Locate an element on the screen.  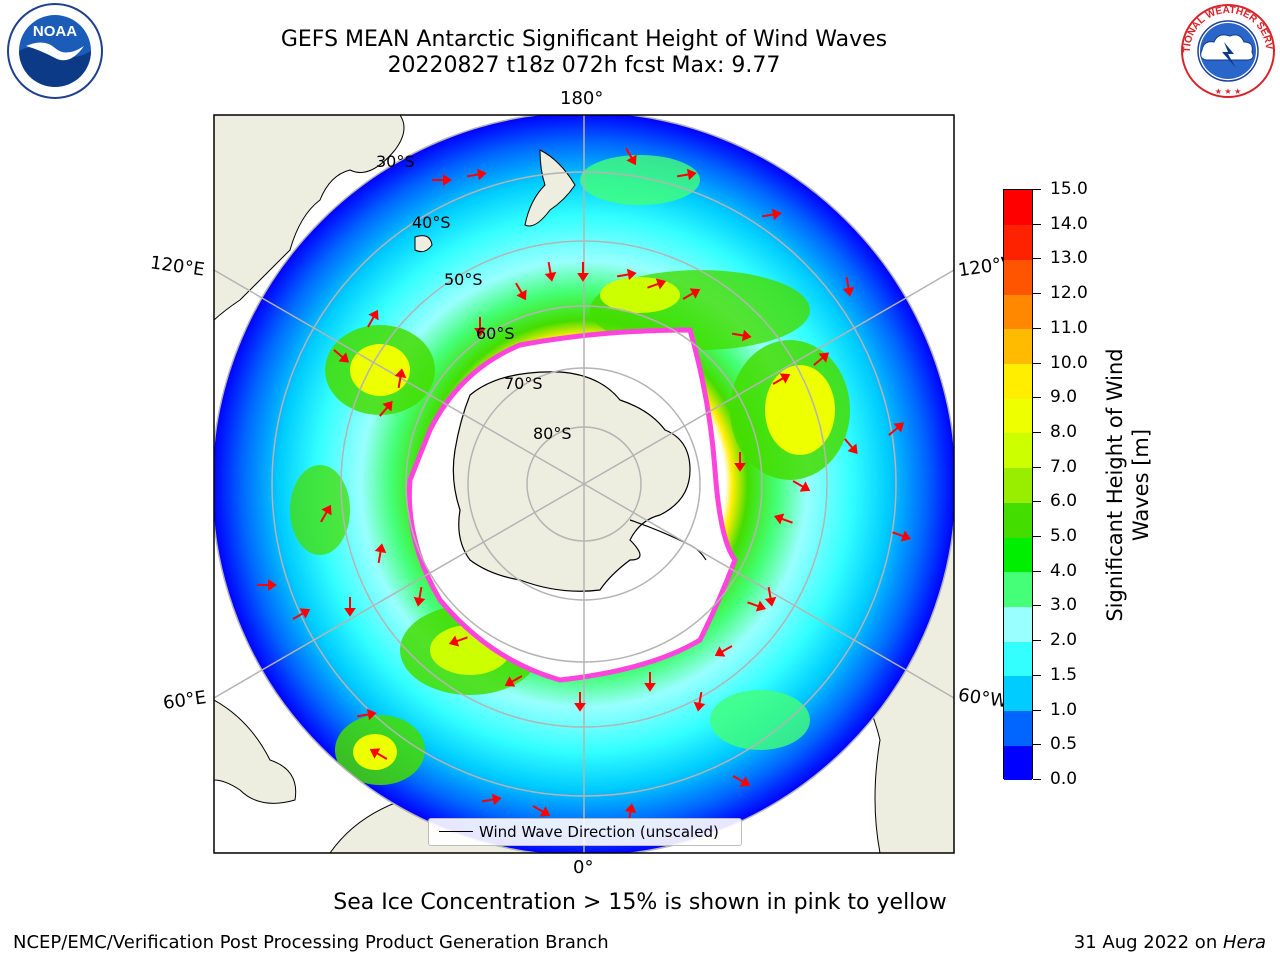
colorbar-tick-label: 5.0 is located at coordinates (1064, 536).